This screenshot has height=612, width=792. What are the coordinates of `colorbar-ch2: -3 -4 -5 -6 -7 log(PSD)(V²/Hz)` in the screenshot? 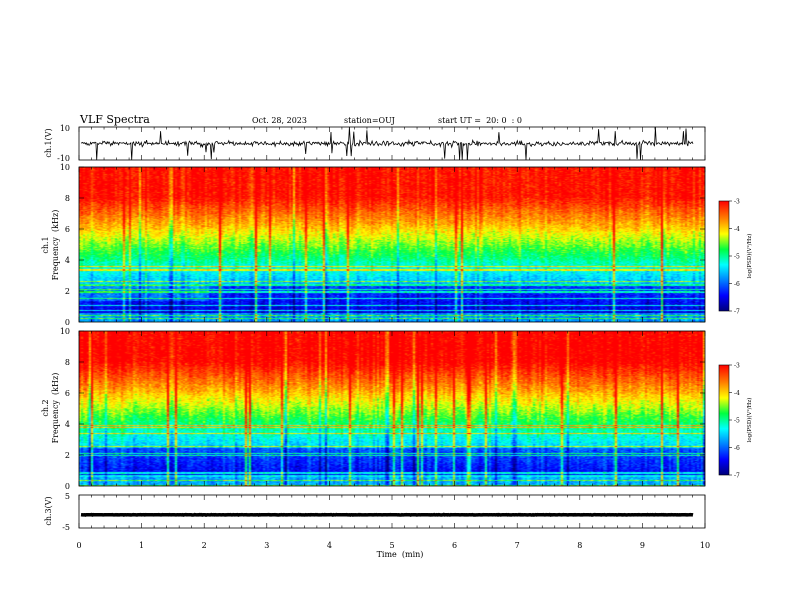 It's located at (735, 421).